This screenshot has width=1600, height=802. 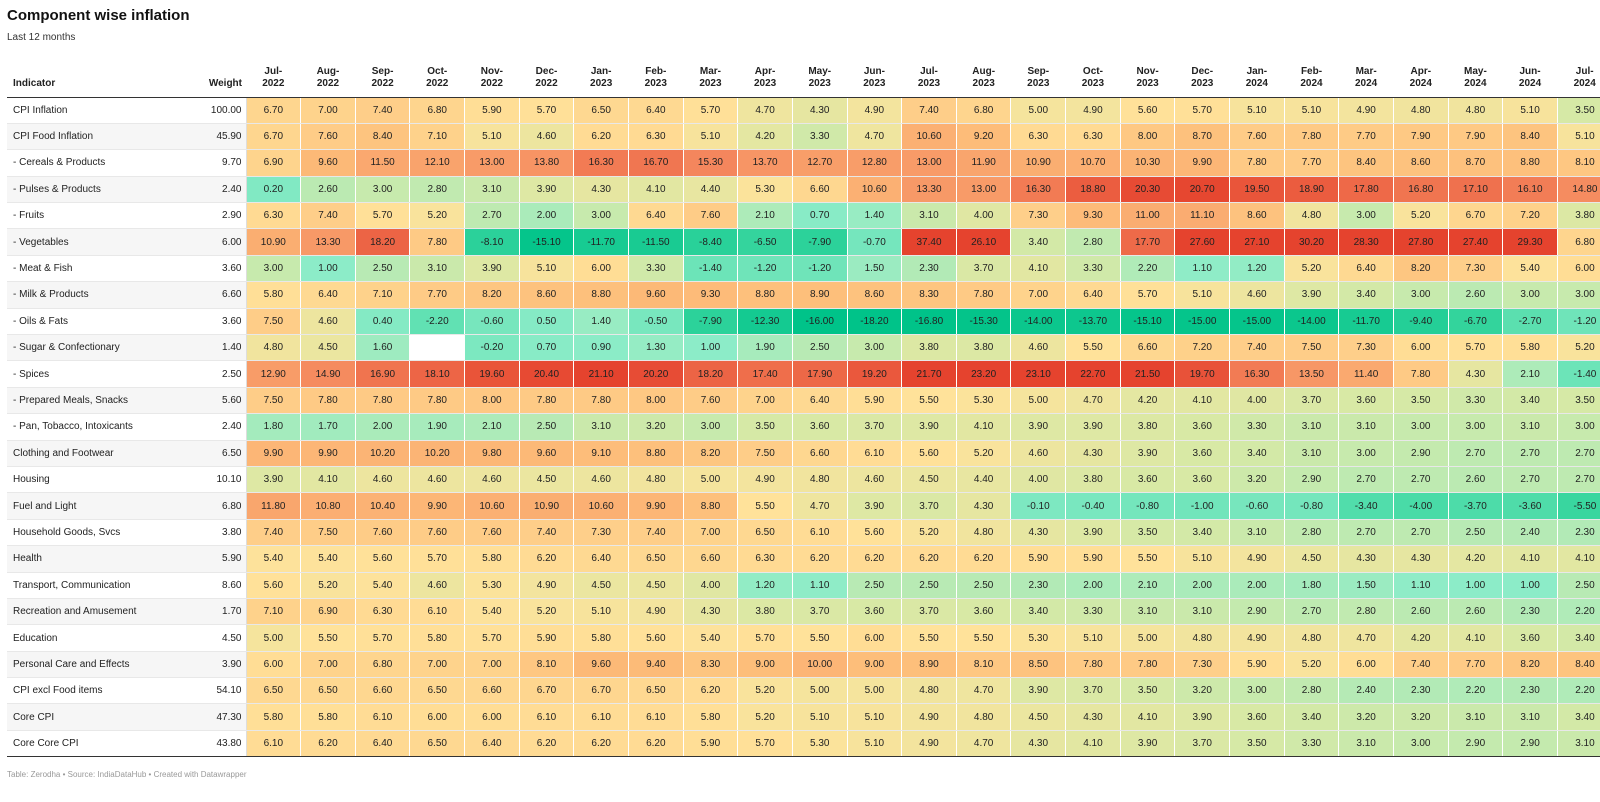 I want to click on value-cell: 6.60, so click(x=492, y=691).